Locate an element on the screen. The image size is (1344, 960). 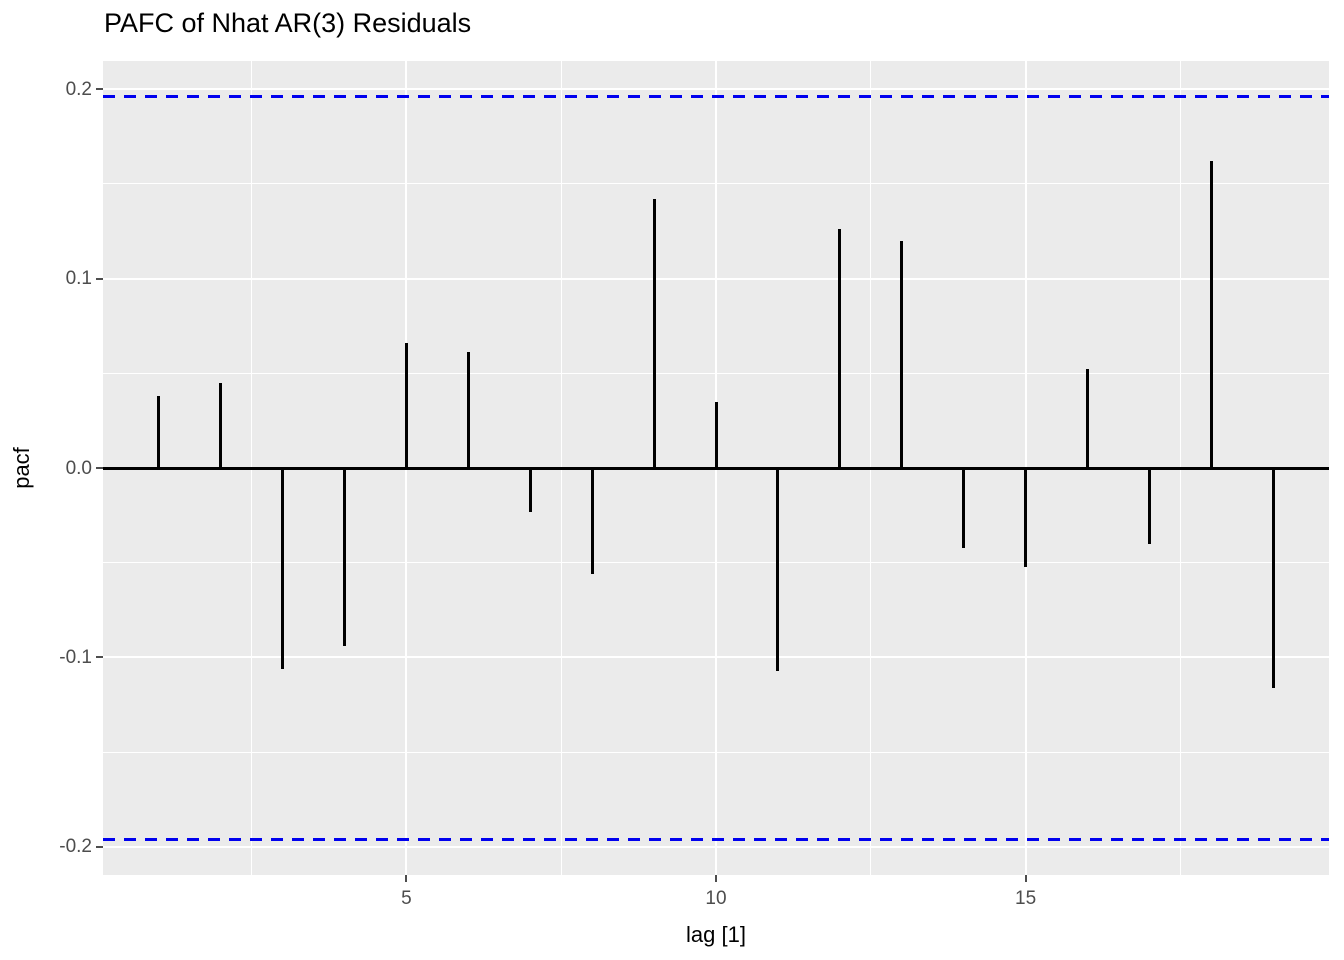
y-tick-label: -0.1 is located at coordinates (75, 657).